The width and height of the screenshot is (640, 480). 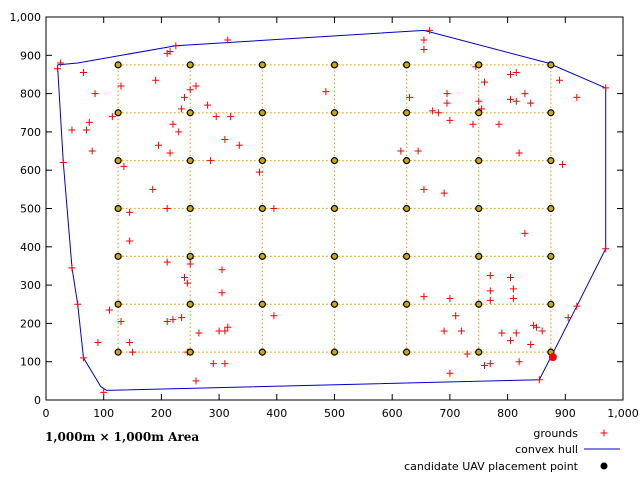 What do you see at coordinates (30, 362) in the screenshot?
I see `y-tick-label: 100` at bounding box center [30, 362].